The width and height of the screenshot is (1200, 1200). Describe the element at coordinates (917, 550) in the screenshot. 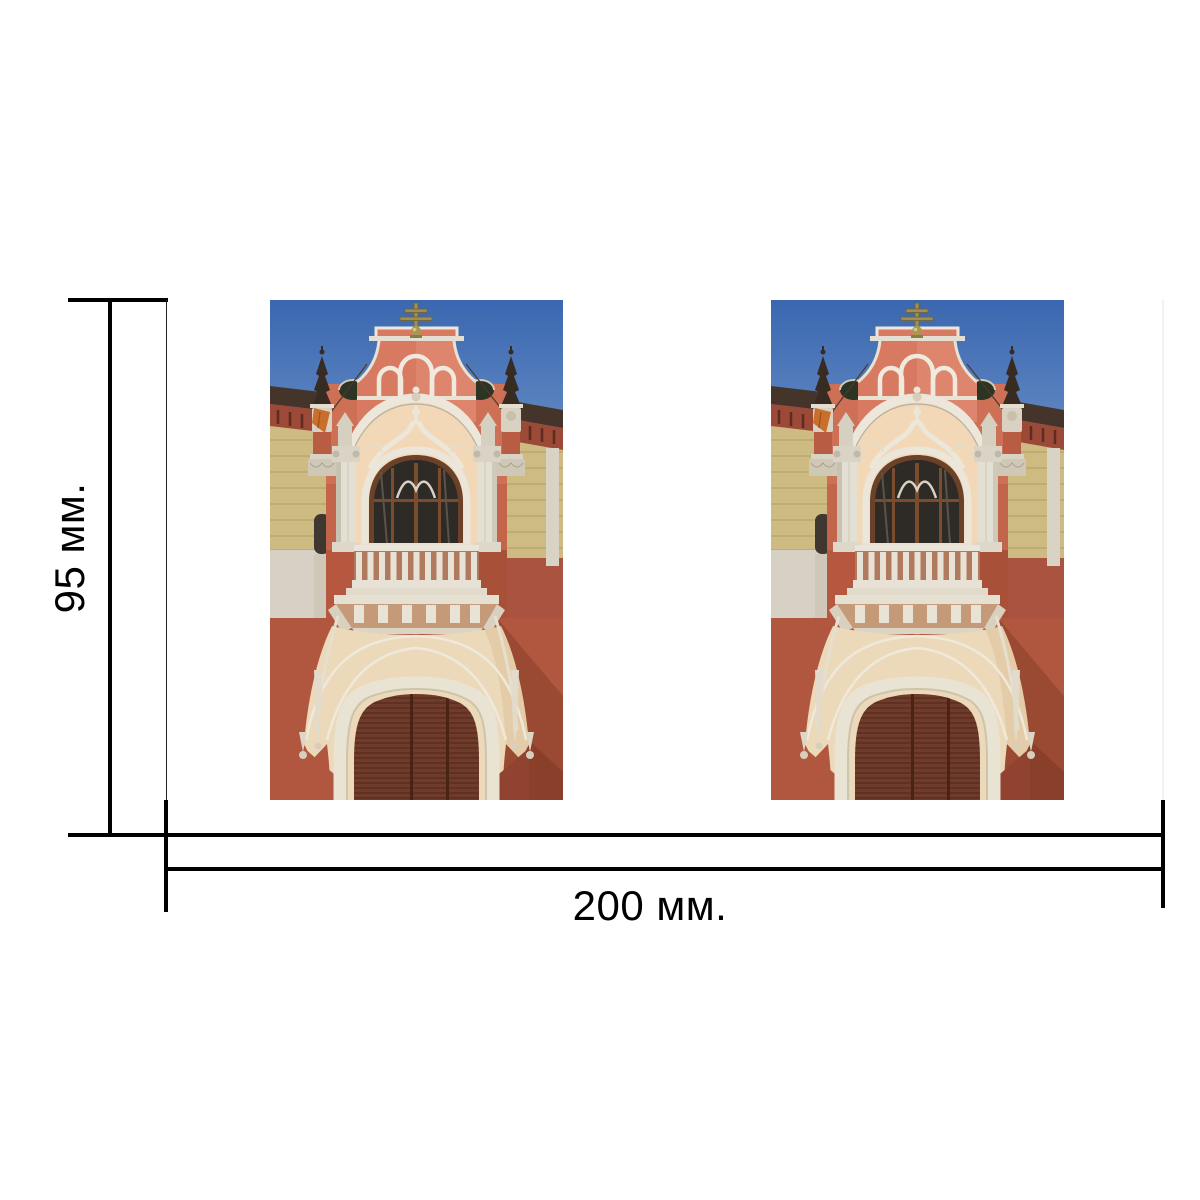

I see `facade-photo-right` at that location.